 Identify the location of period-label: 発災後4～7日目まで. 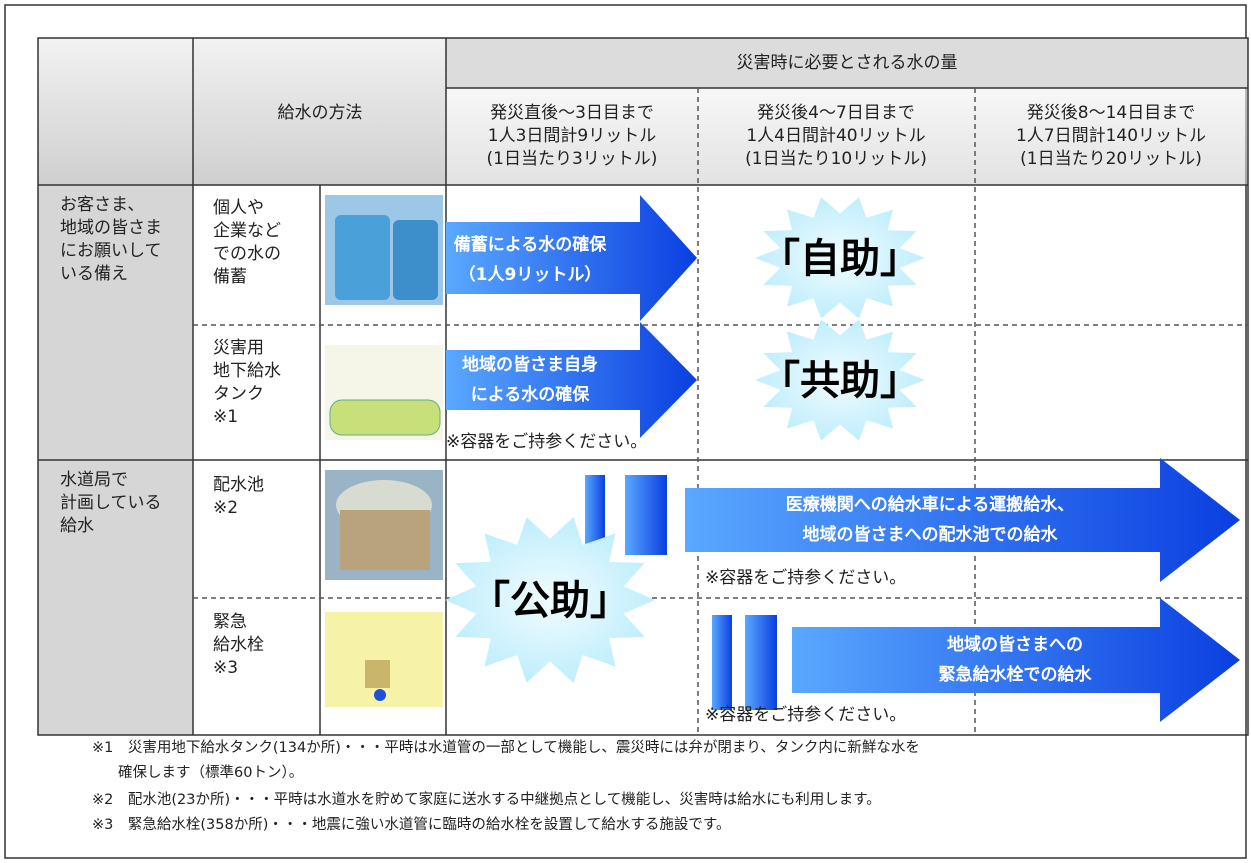
(836, 113).